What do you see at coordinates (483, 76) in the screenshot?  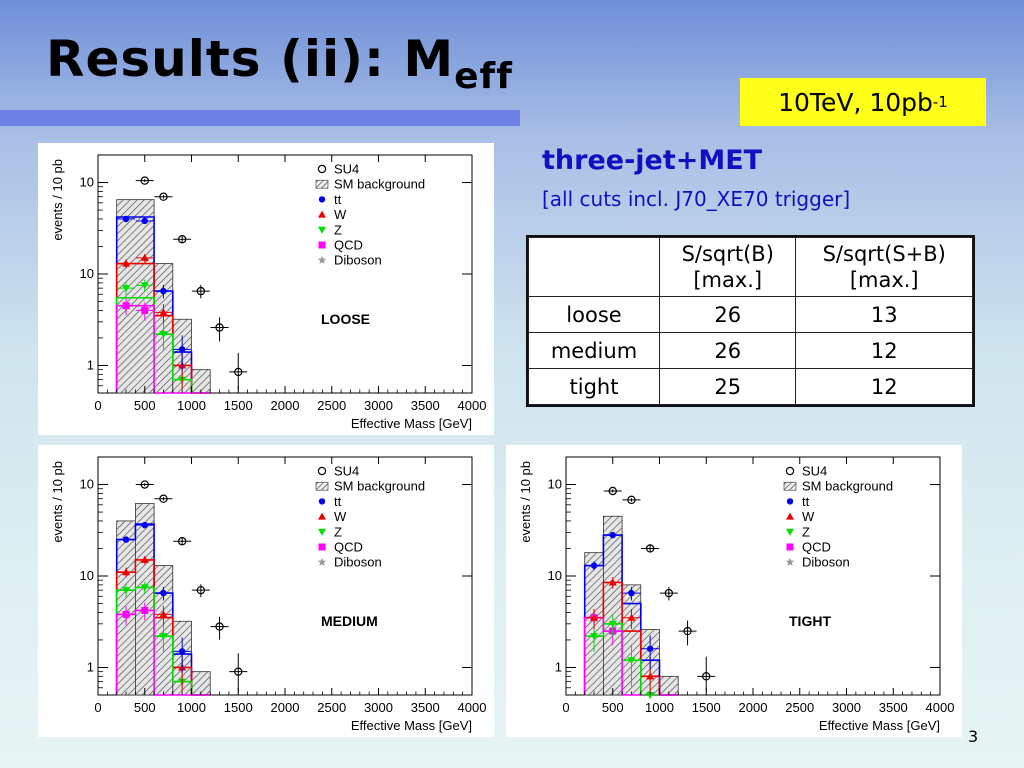 I see `title-subscript: eff` at bounding box center [483, 76].